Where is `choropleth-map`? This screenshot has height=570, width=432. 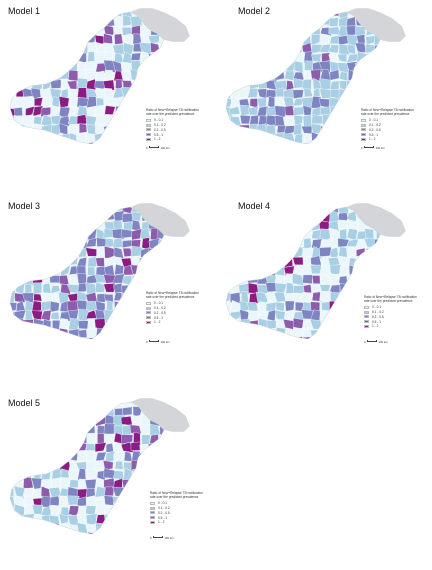
choropleth-map is located at coordinates (316, 271).